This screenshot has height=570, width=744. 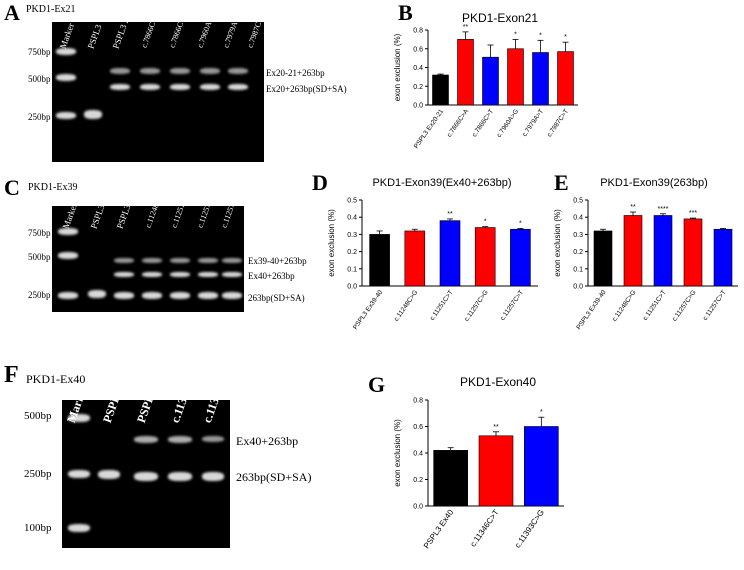 I want to click on band-label: Ex20+263bp(SD+SA), so click(x=306, y=89).